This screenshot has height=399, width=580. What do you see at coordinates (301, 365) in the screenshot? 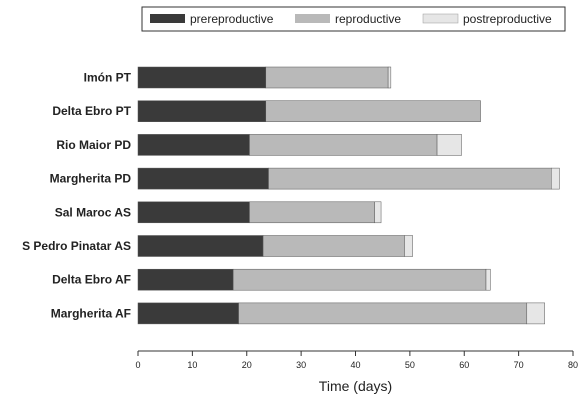
I see `x-tick-label: 30` at bounding box center [301, 365].